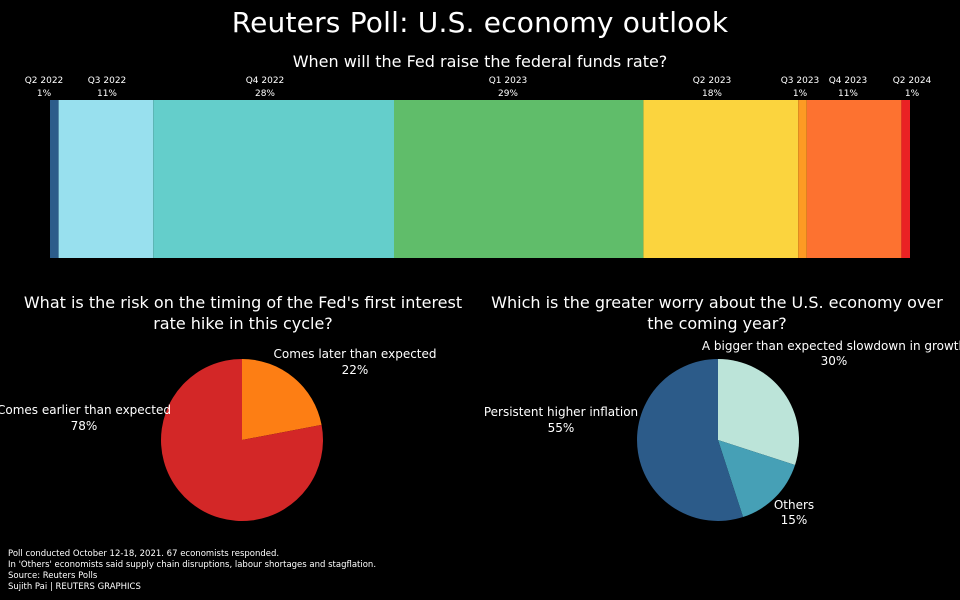 The width and height of the screenshot is (960, 600). Describe the element at coordinates (265, 81) in the screenshot. I see `bar-category-label: Q4 2022` at that location.